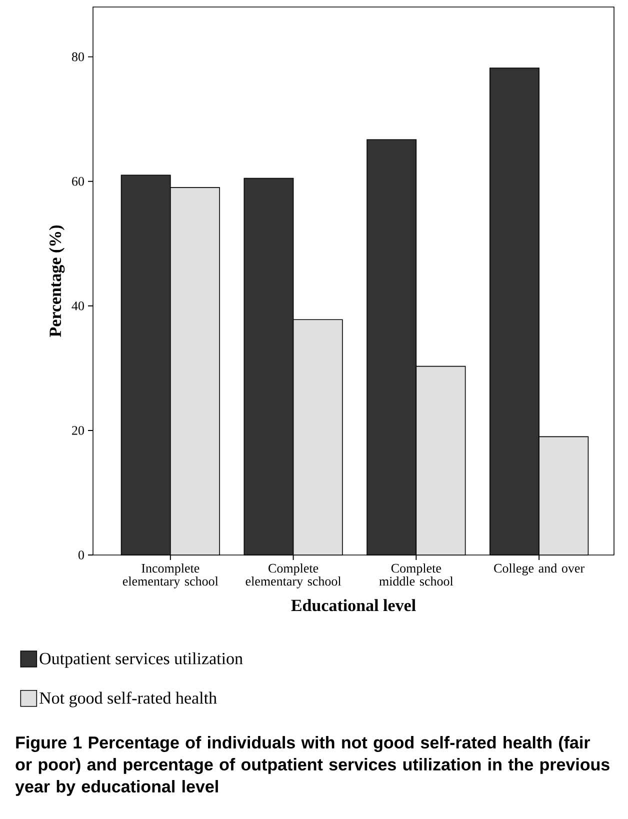 This screenshot has height=819, width=628. I want to click on y-tick-label: 60, so click(78, 181).